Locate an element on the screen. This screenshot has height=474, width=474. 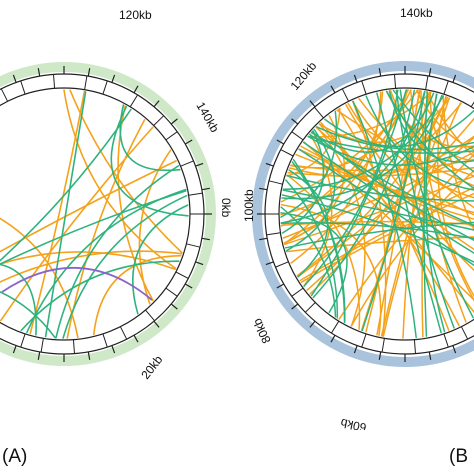
panel-b-tick-label-140kb: 140kb is located at coordinates (416, 13).